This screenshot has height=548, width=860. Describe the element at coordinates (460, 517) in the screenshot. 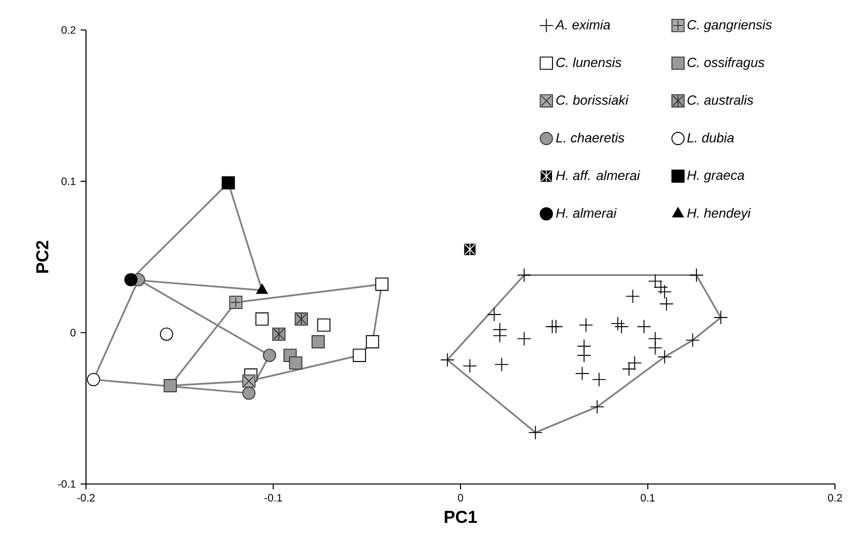

I see `x-axis-title: PC1` at that location.